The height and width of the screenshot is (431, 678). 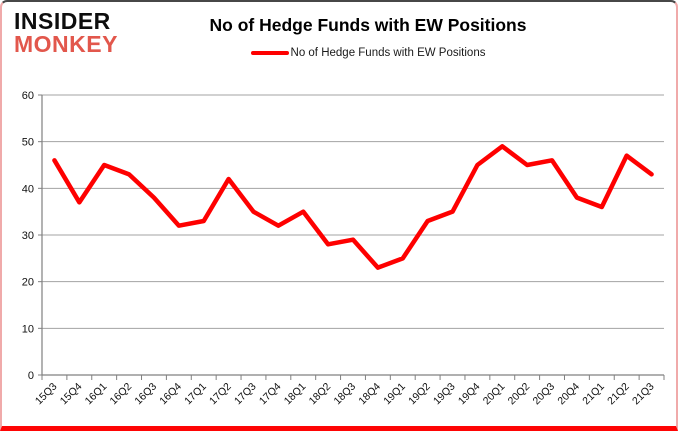 I want to click on x-axis-label: 20Q3, so click(x=544, y=394).